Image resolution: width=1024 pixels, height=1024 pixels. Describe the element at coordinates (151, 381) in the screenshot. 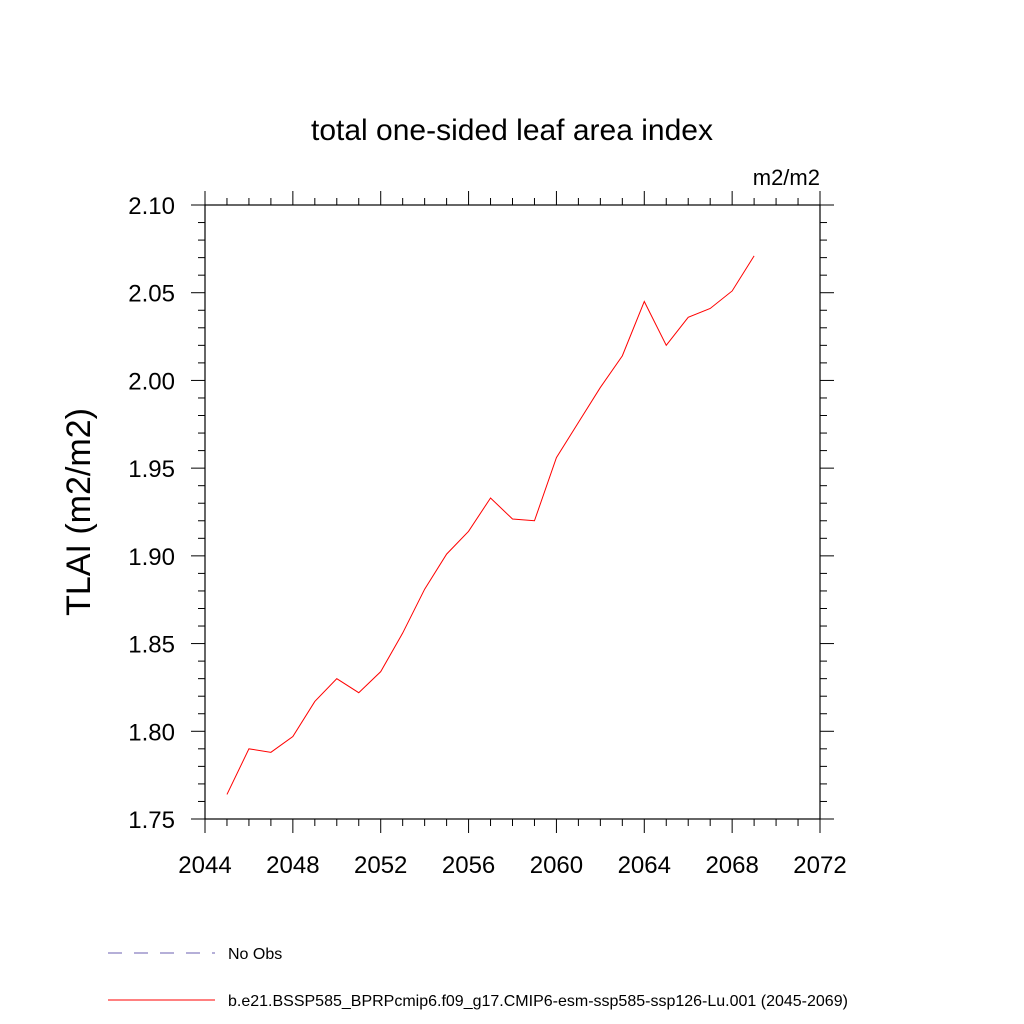

I see `y-tick-label: 2.00` at that location.